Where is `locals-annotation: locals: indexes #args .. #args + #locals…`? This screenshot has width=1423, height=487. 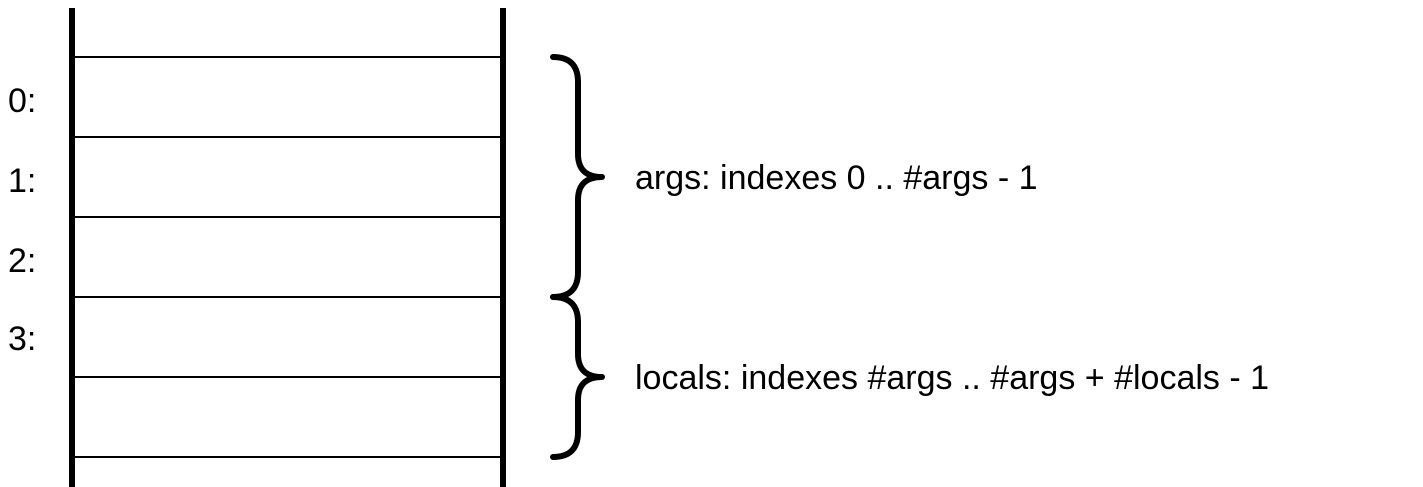
locals-annotation: locals: indexes #args .. #args + #locals… is located at coordinates (952, 378).